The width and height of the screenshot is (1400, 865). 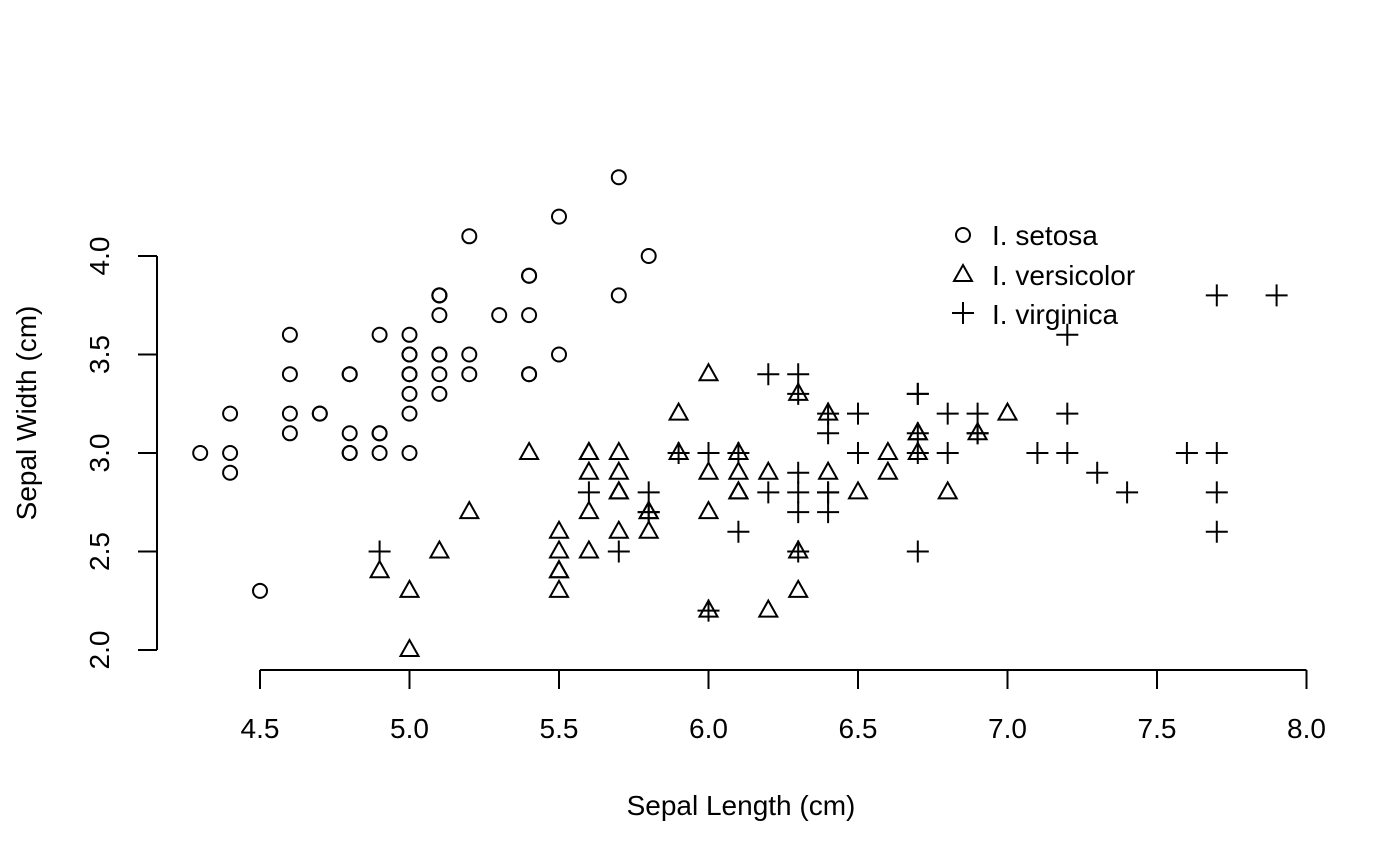 What do you see at coordinates (121, 453) in the screenshot?
I see `y-axis: 2.0 2.5 3.0 3.5 4.0` at bounding box center [121, 453].